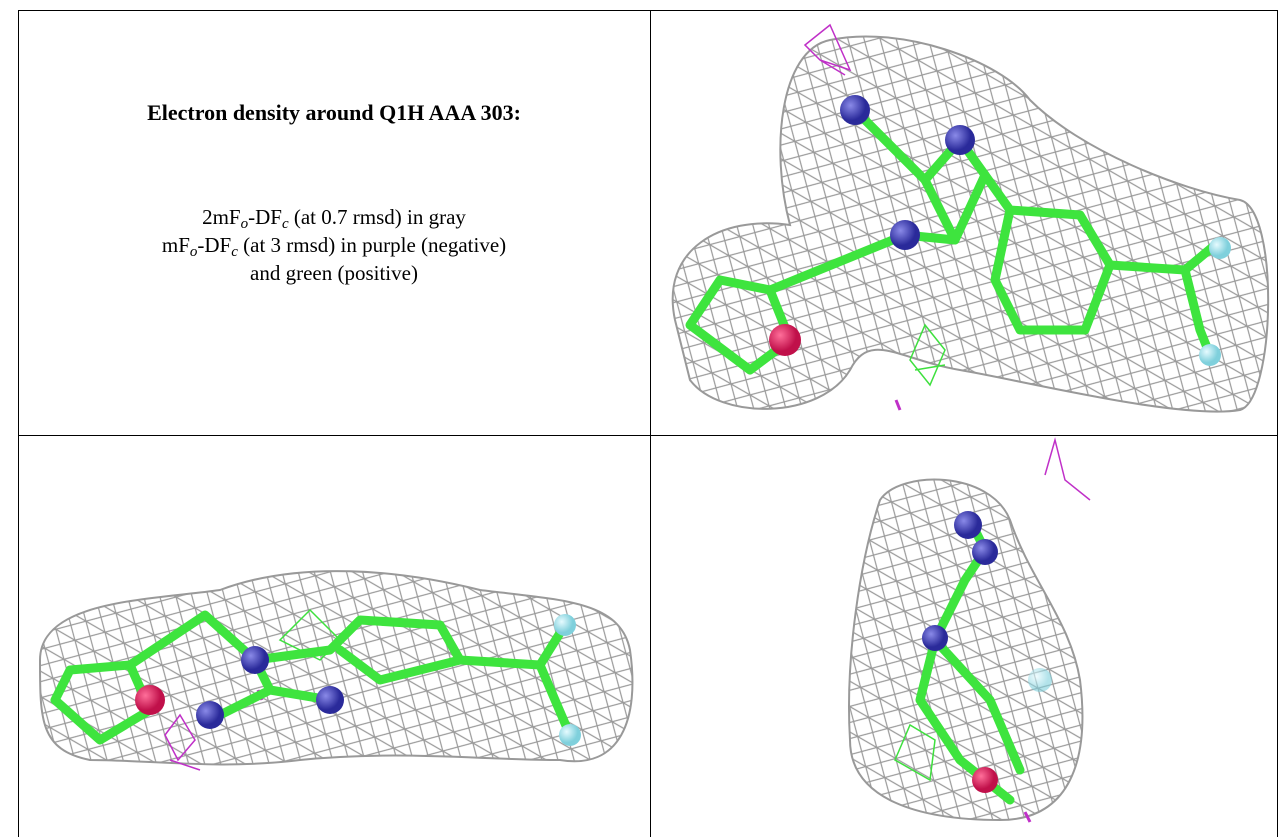  I want to click on caption-text: 2mF, so click(221, 217).